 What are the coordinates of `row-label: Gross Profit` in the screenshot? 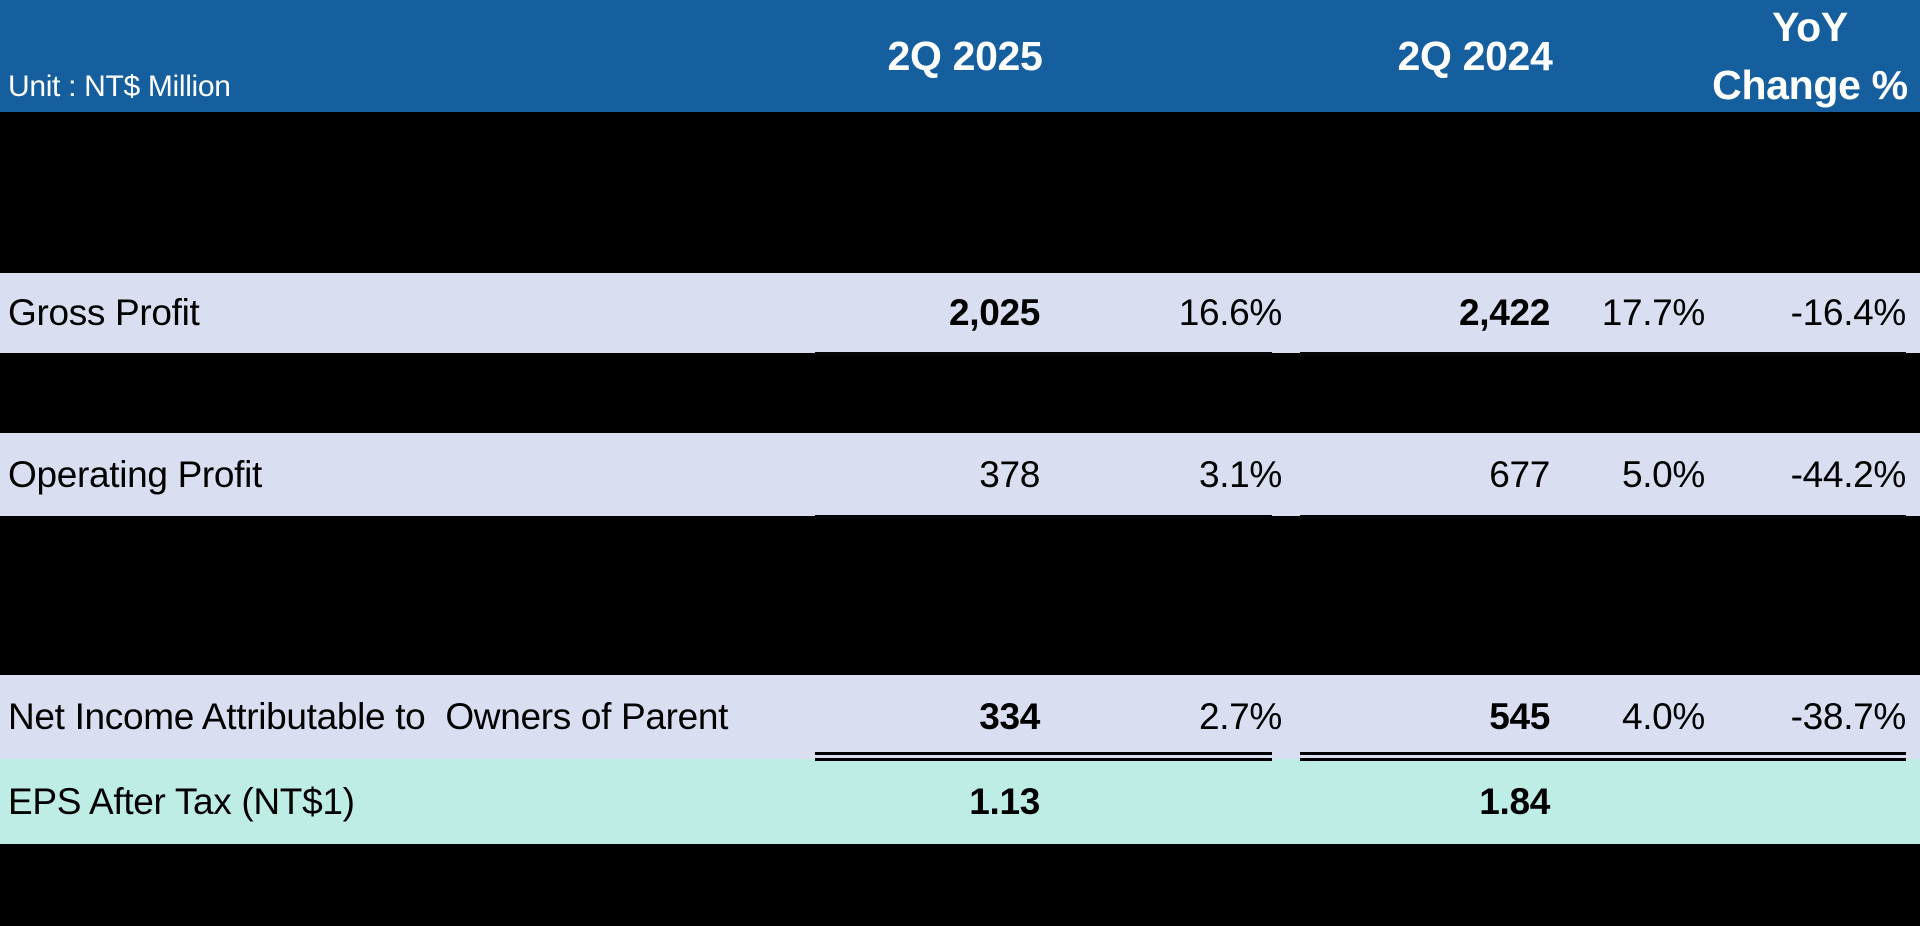 It's located at (104, 312).